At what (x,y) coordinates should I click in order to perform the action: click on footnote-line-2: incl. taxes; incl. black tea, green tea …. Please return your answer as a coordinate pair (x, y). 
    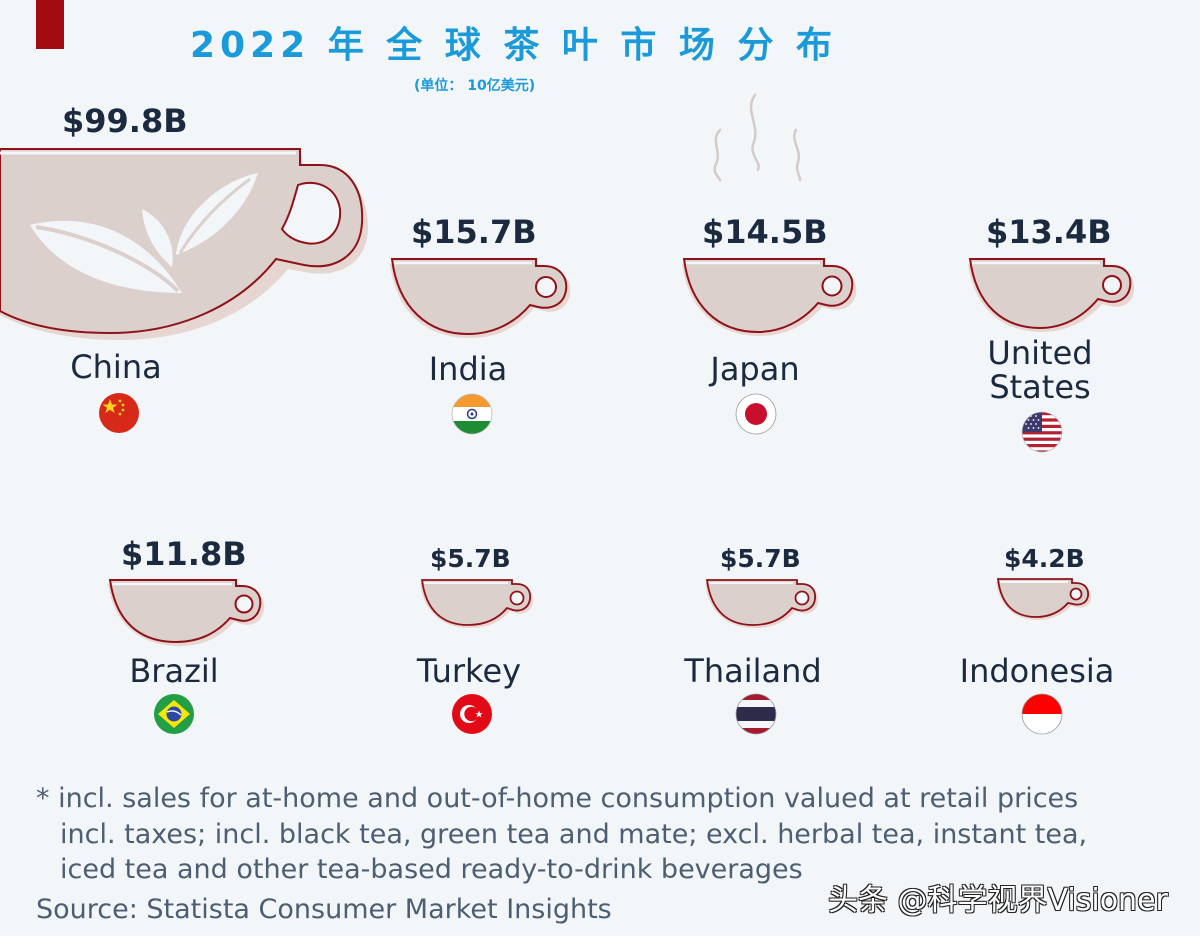
    Looking at the image, I should click on (574, 834).